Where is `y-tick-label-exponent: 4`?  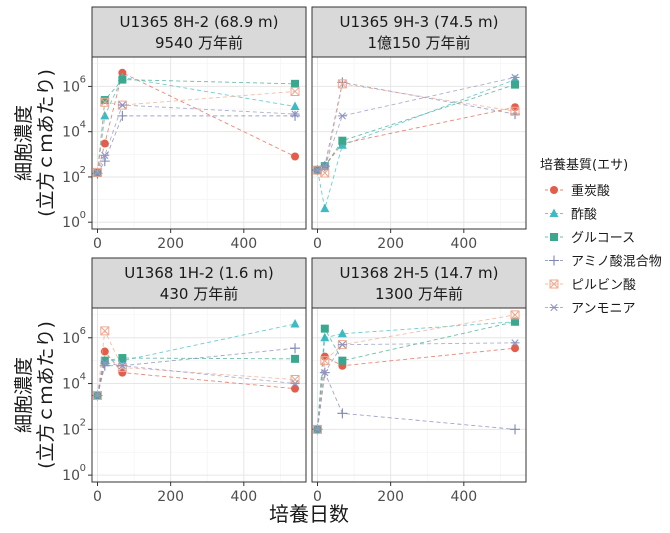 y-tick-label-exponent: 4 is located at coordinates (83, 377).